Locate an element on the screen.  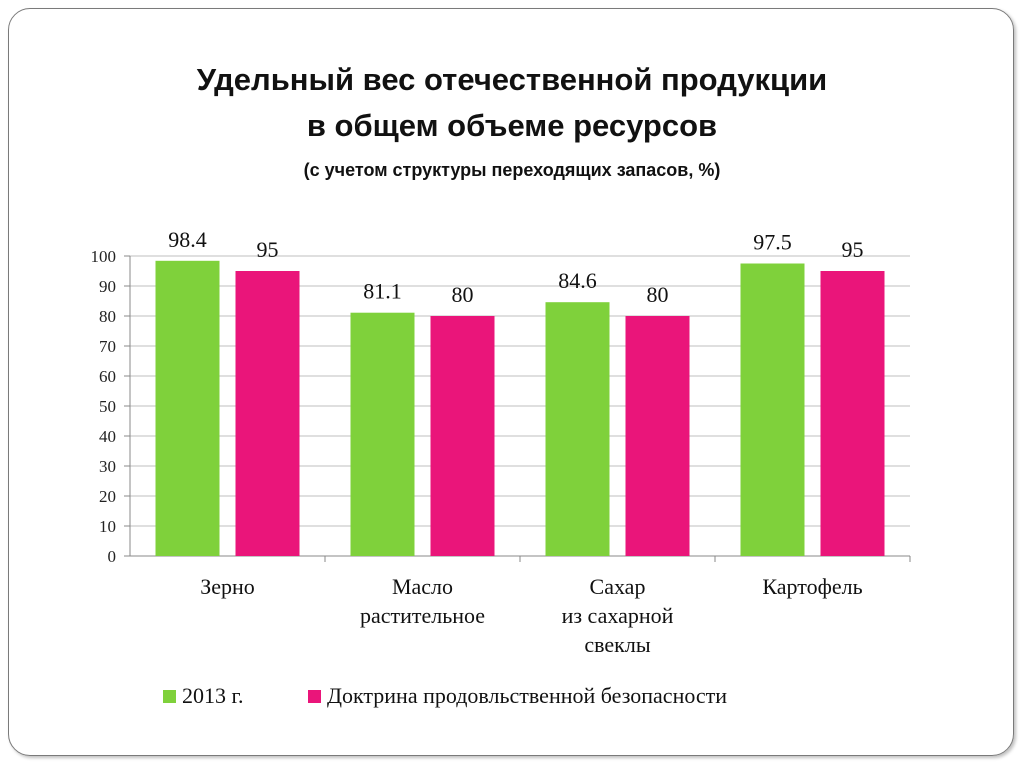
chart-title-line1: Удельный вес отечественной продукции is located at coordinates (512, 79).